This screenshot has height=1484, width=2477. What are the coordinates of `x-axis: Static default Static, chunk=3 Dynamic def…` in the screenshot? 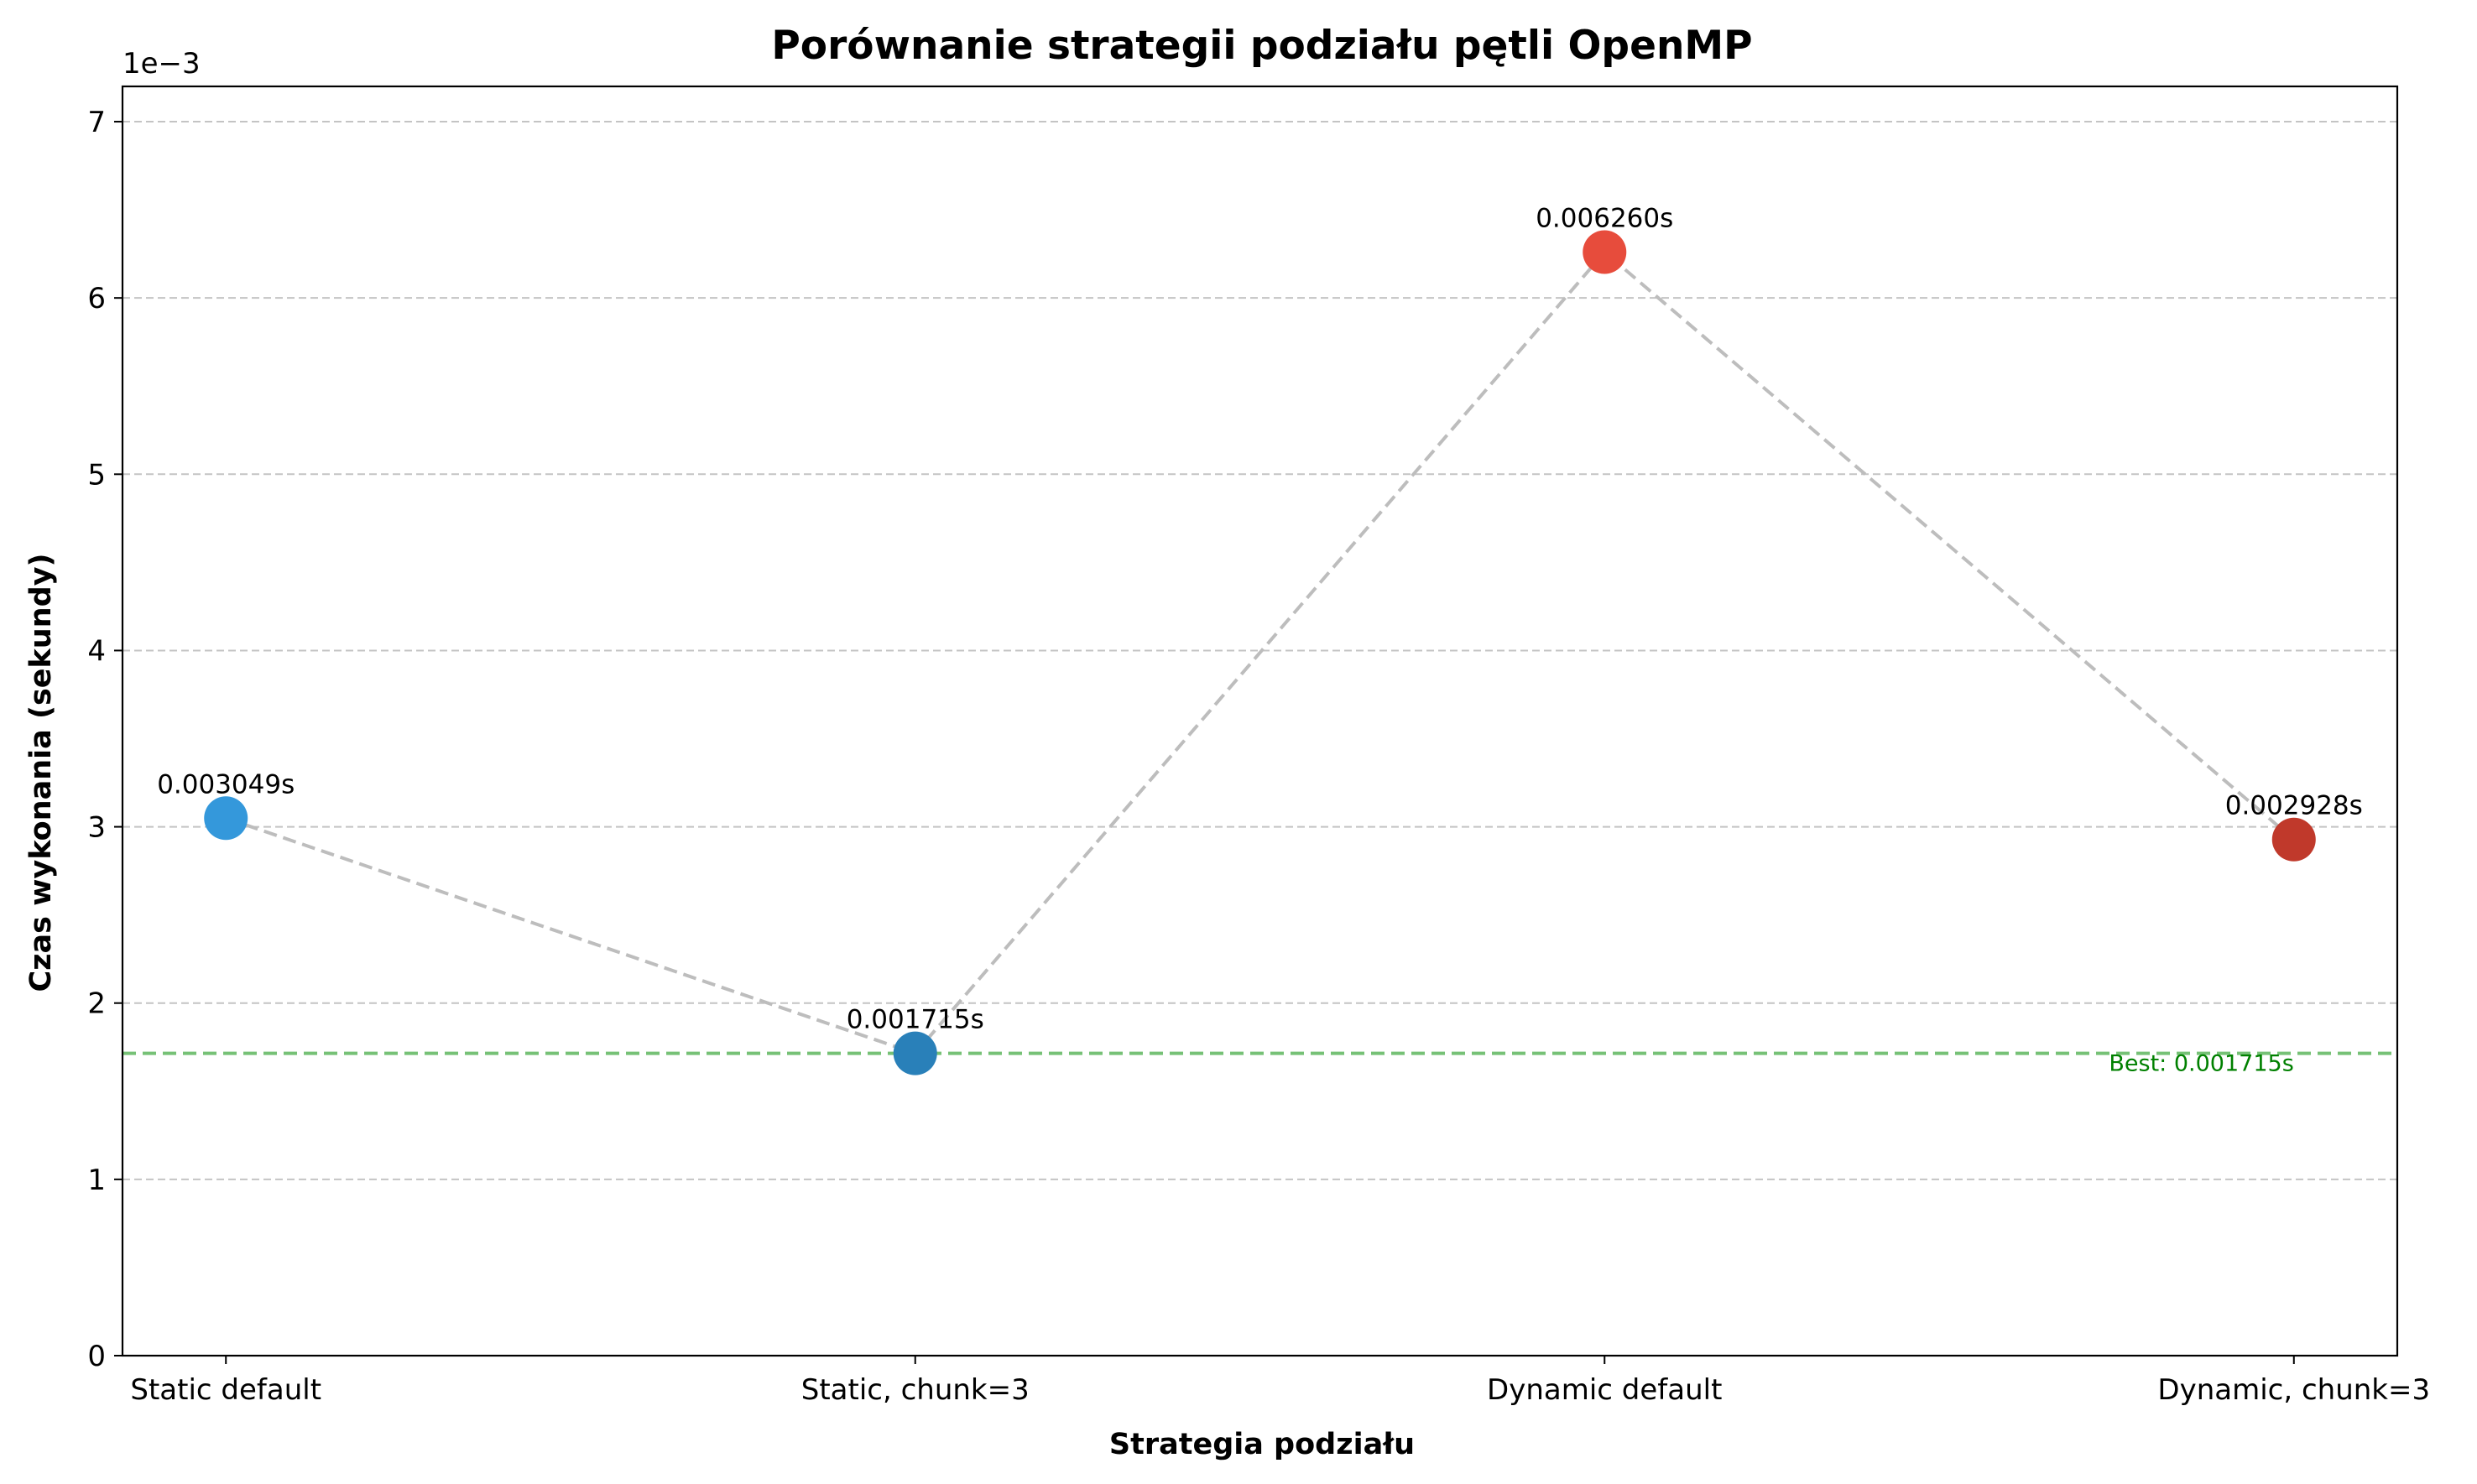 It's located at (1280, 1381).